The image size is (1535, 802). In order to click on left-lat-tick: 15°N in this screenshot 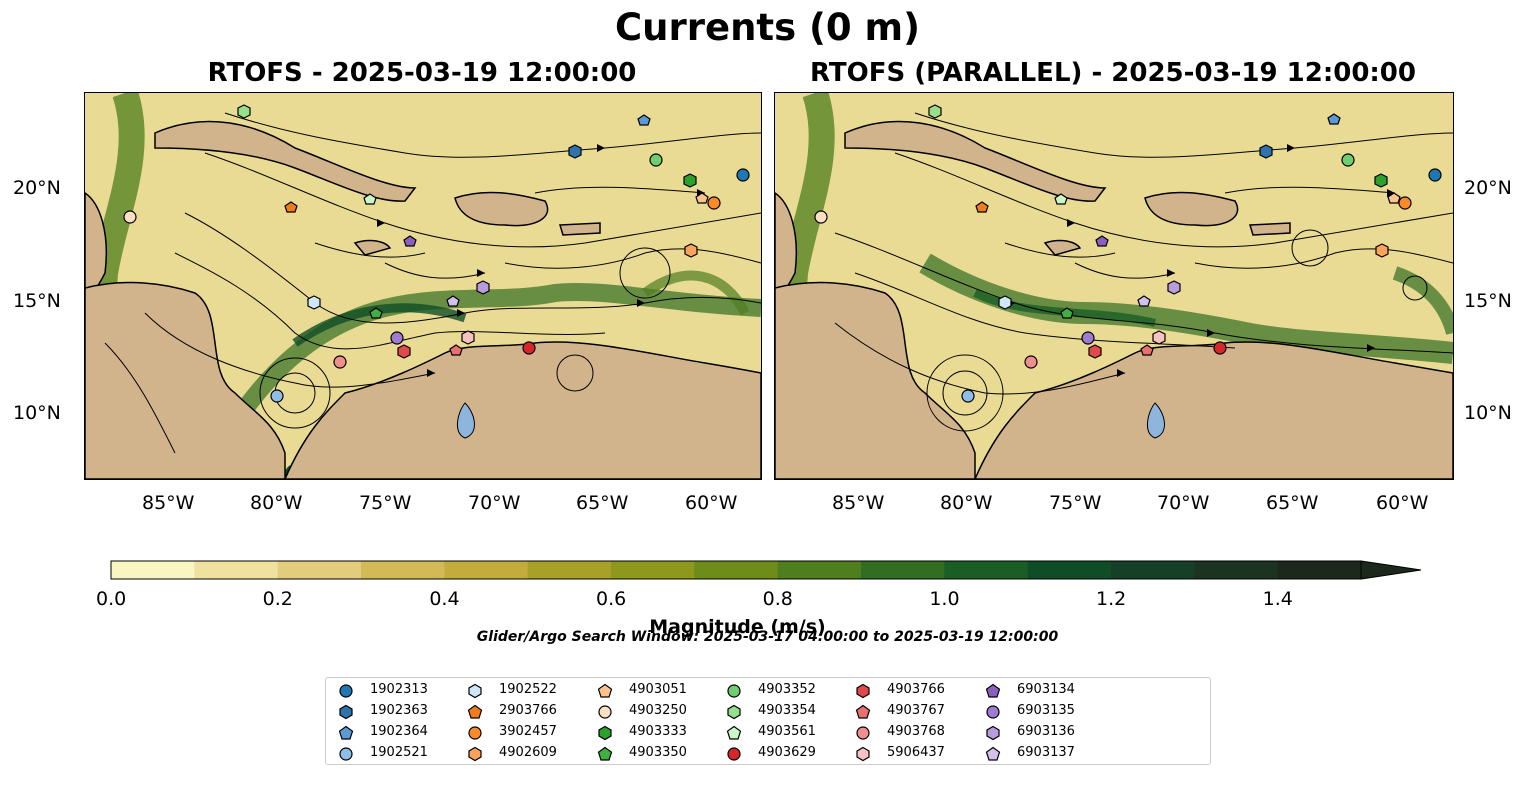, I will do `click(37, 301)`.